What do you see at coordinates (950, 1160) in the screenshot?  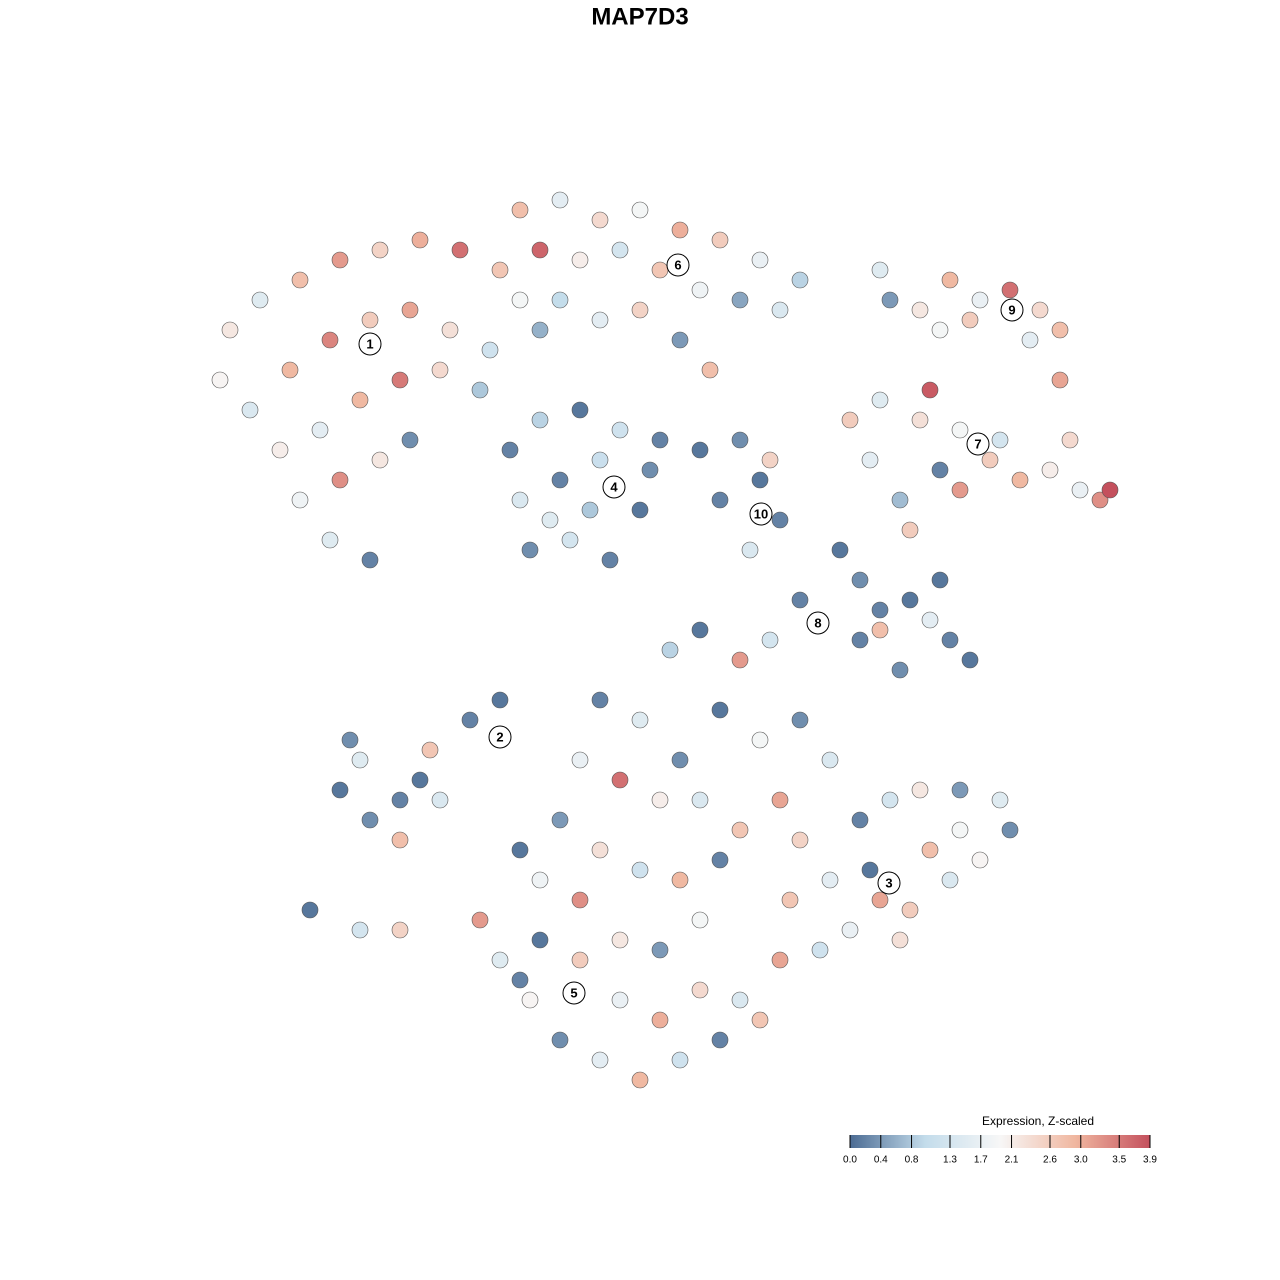 I see `colorbar-tick-label: 1.3` at bounding box center [950, 1160].